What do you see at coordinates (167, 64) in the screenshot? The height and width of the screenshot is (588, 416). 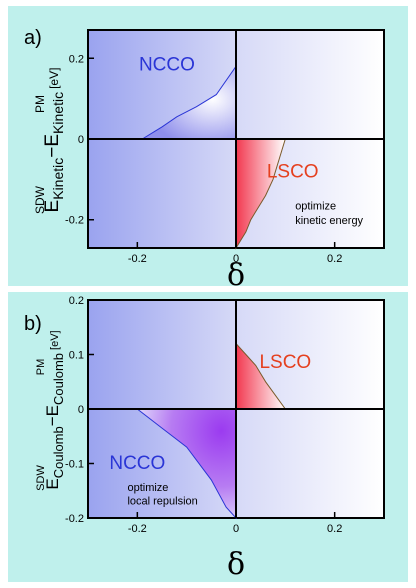 I see `panel-a-annotation-ncco: NCCO` at bounding box center [167, 64].